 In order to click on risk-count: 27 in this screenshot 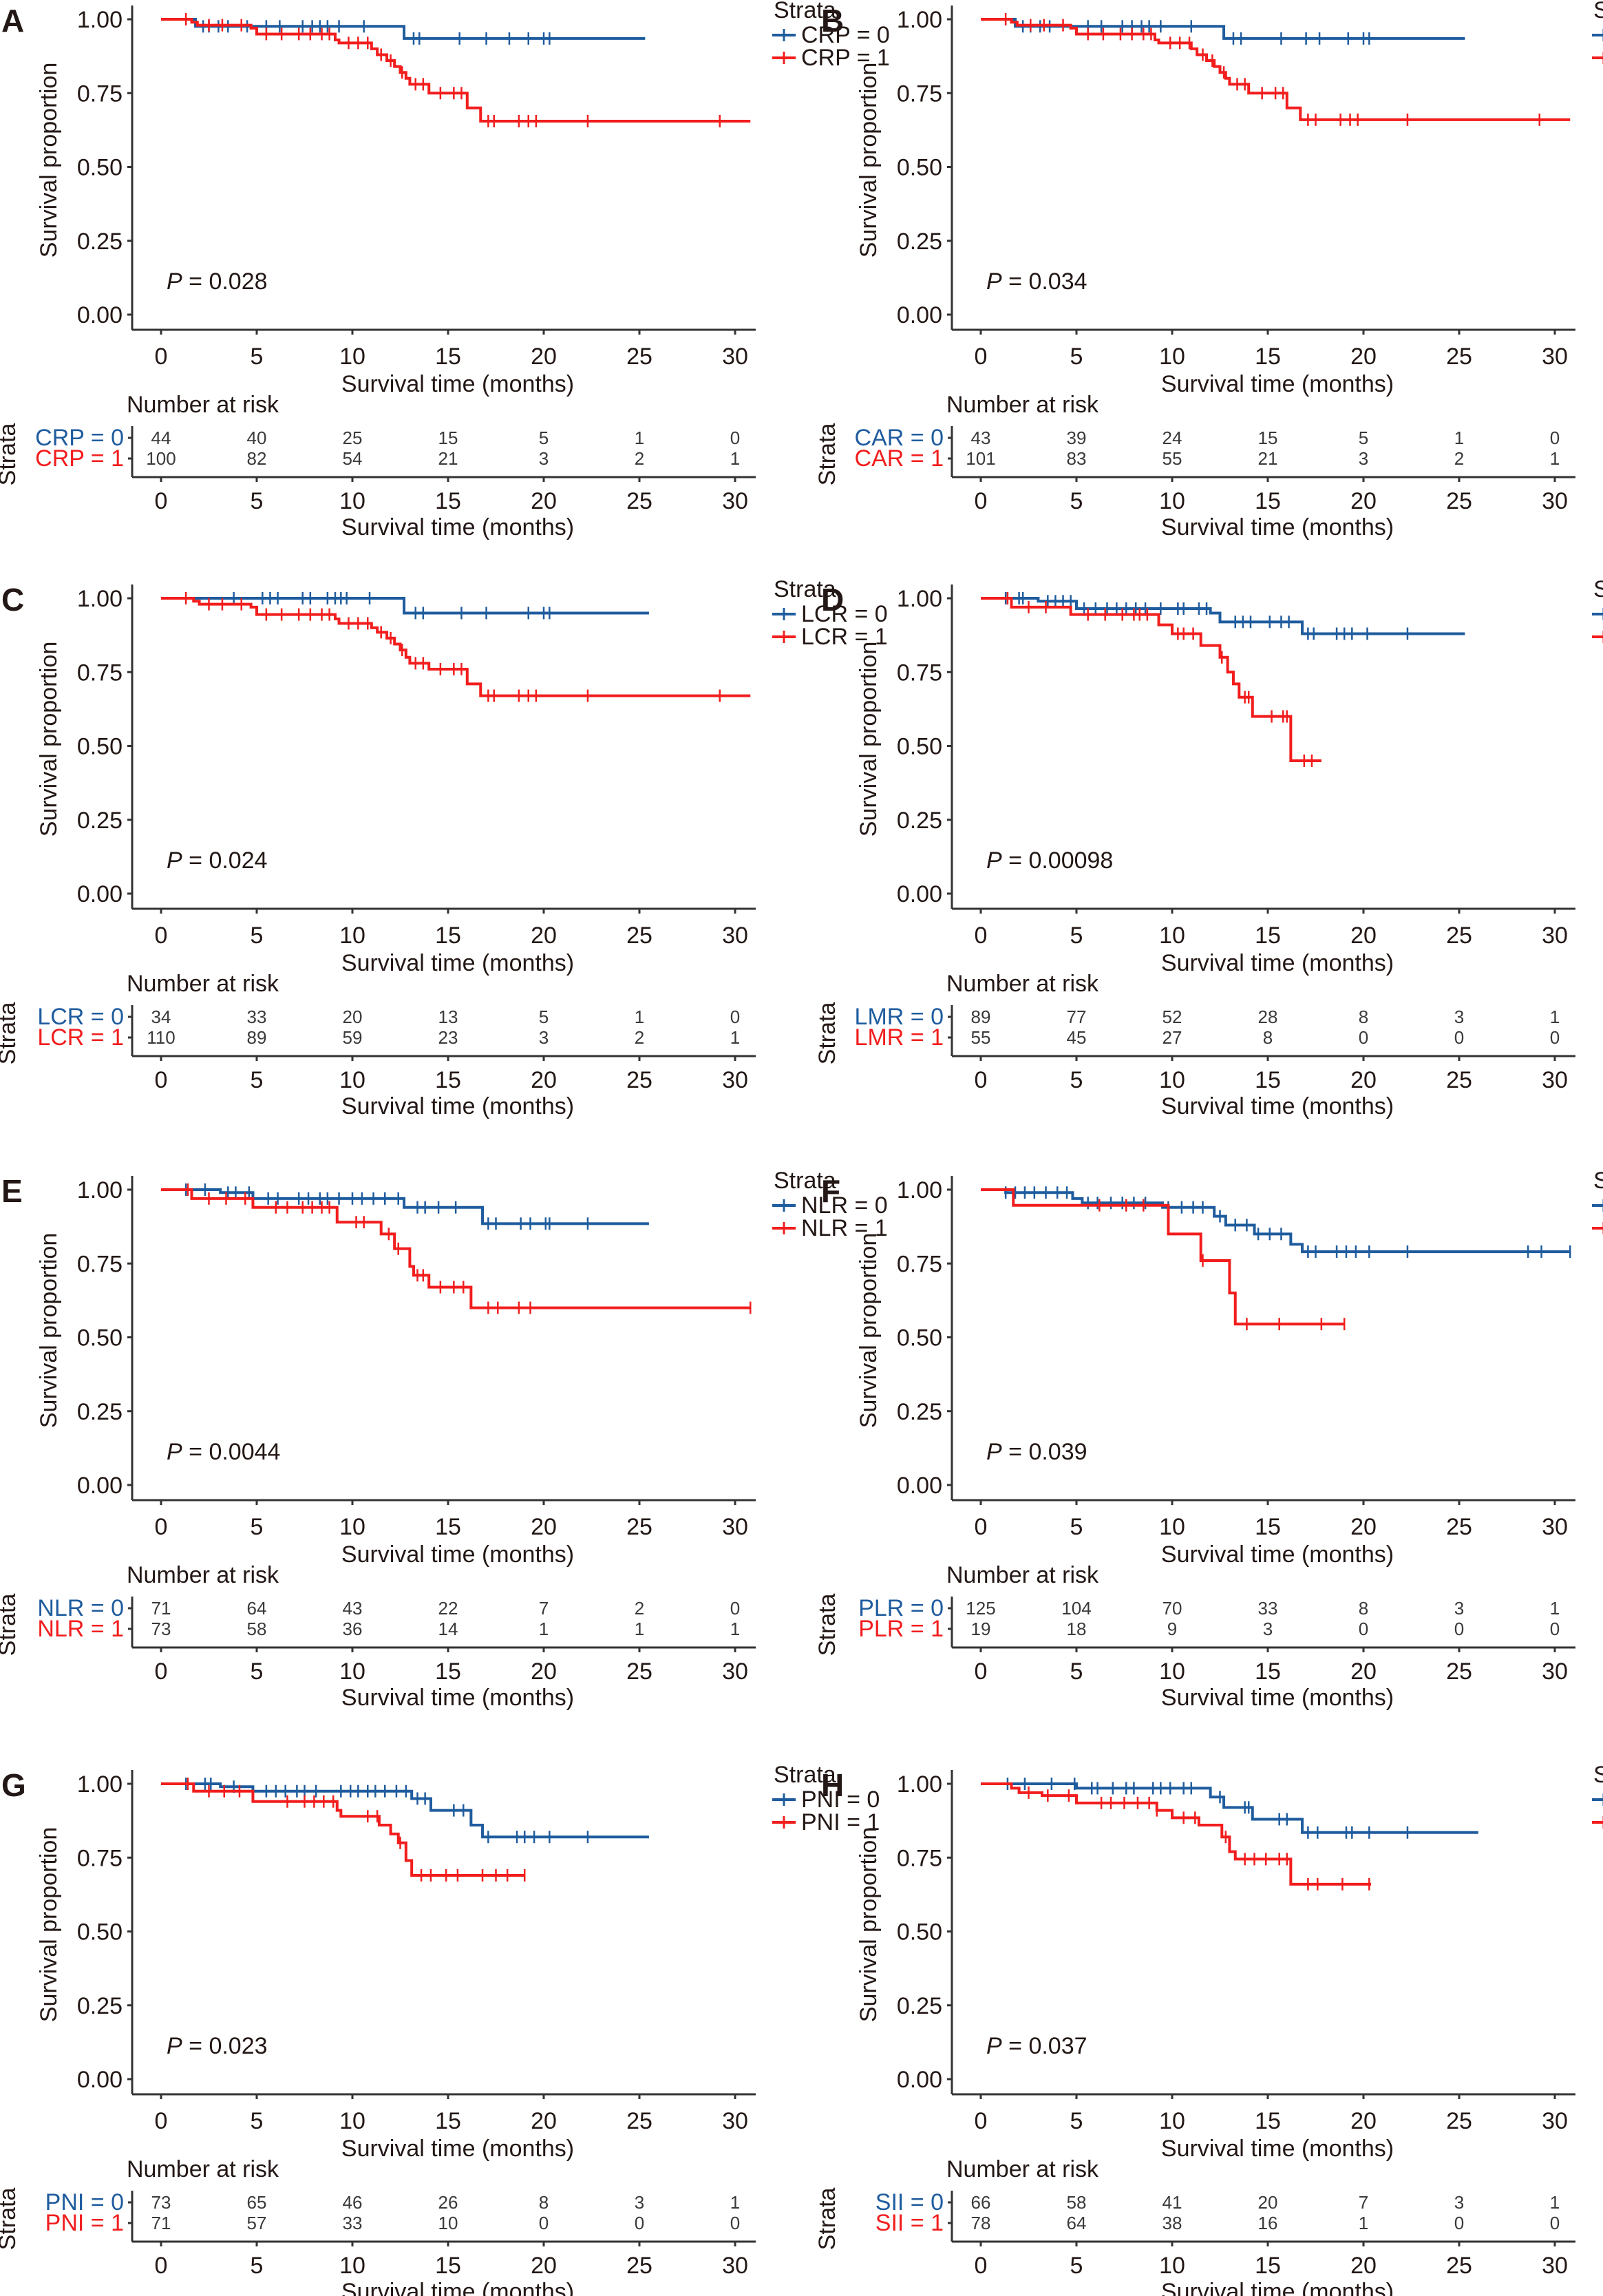, I will do `click(1172, 1037)`.